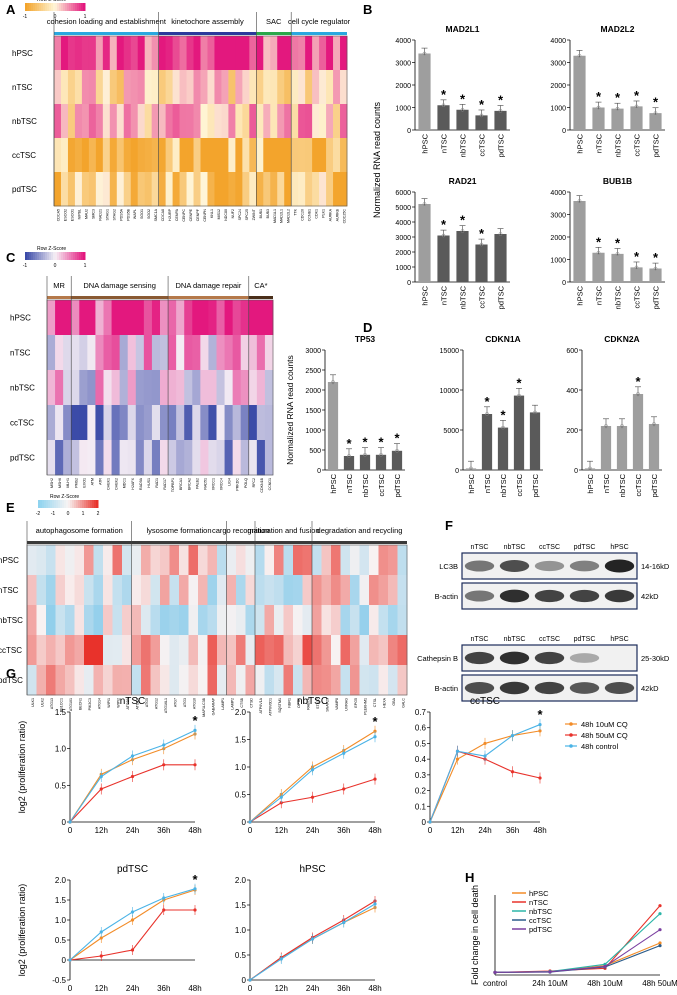  I want to click on y-tick-label: 1.5, so click(241, 905).